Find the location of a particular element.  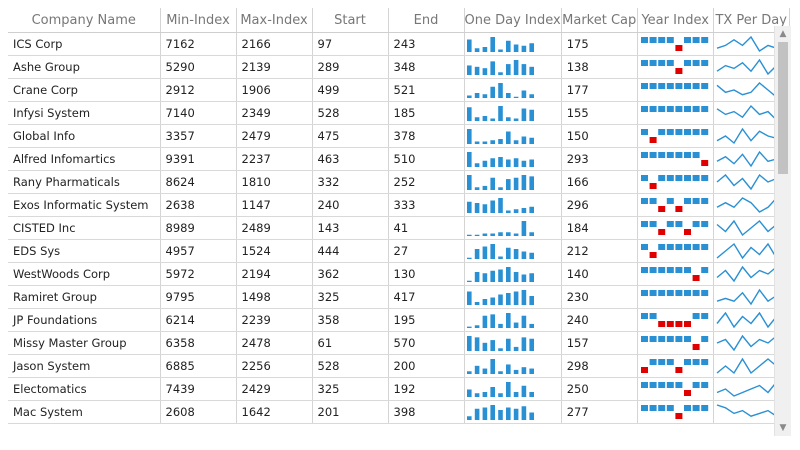

cell-market-cap: 150 is located at coordinates (599, 136).